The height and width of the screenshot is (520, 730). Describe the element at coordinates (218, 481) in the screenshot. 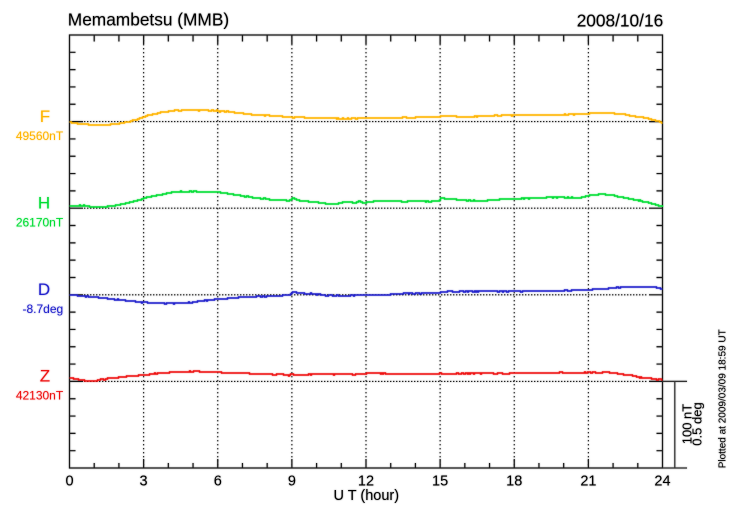

I see `svg-text: 6` at that location.